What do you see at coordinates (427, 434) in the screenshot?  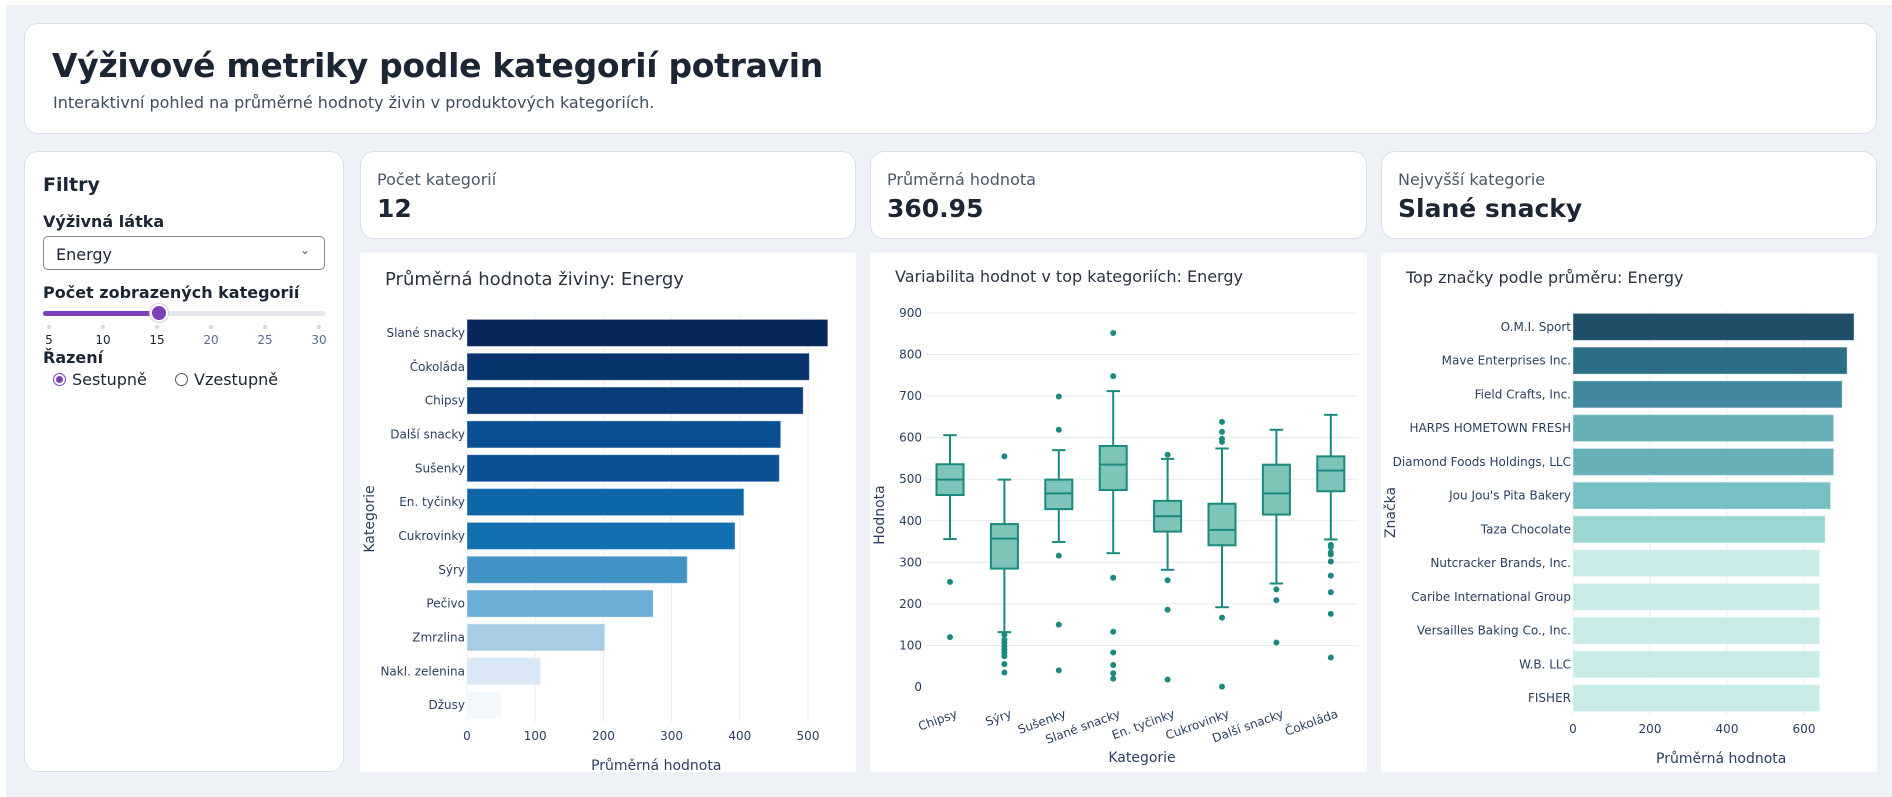 I see `y-tick-label: Další snacky` at bounding box center [427, 434].